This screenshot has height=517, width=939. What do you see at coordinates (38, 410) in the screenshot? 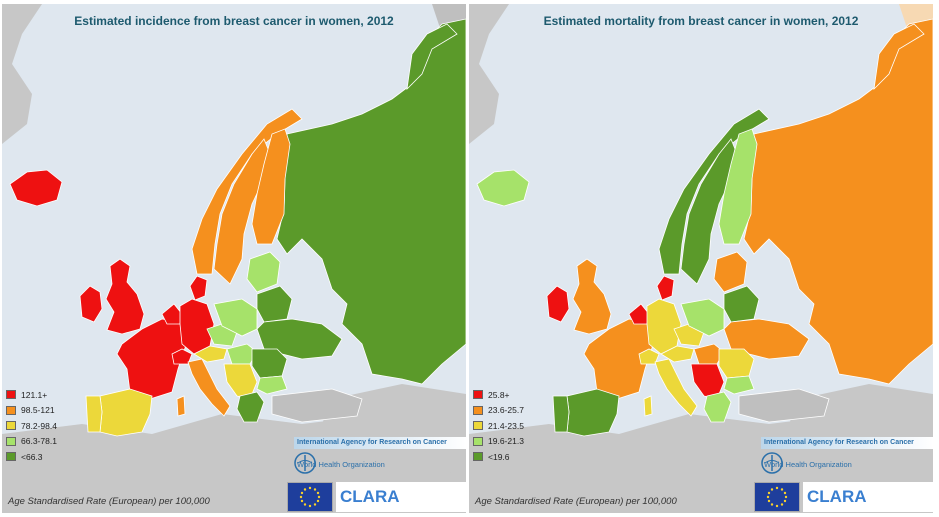
I see `legend-label: 98.5-121` at bounding box center [38, 410].